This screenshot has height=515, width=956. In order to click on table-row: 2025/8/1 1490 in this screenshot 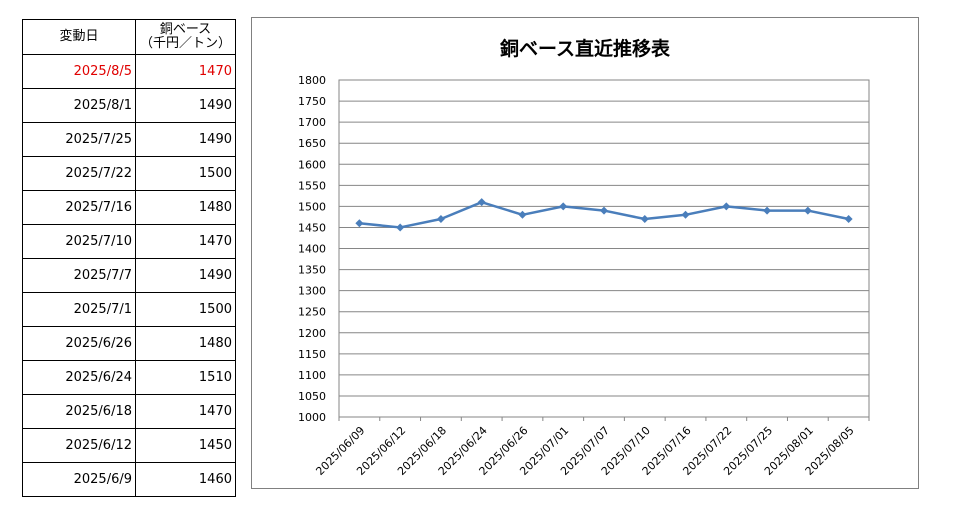, I will do `click(129, 105)`.